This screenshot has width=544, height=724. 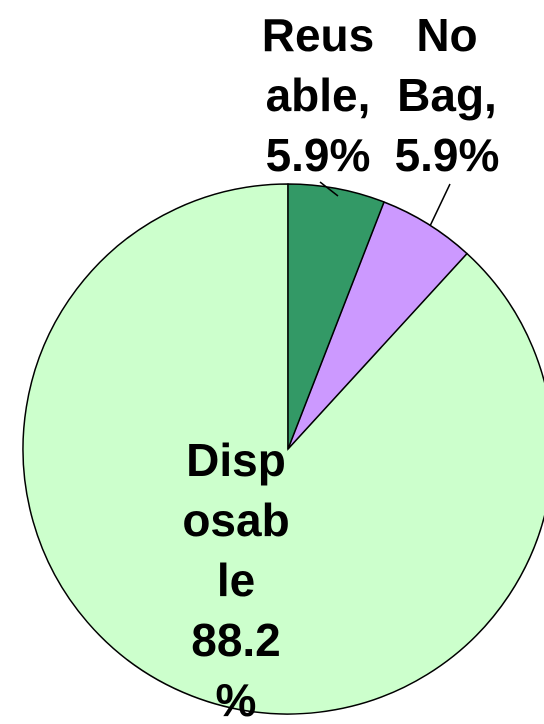 I want to click on category-label: Reusable,, so click(x=318, y=65).